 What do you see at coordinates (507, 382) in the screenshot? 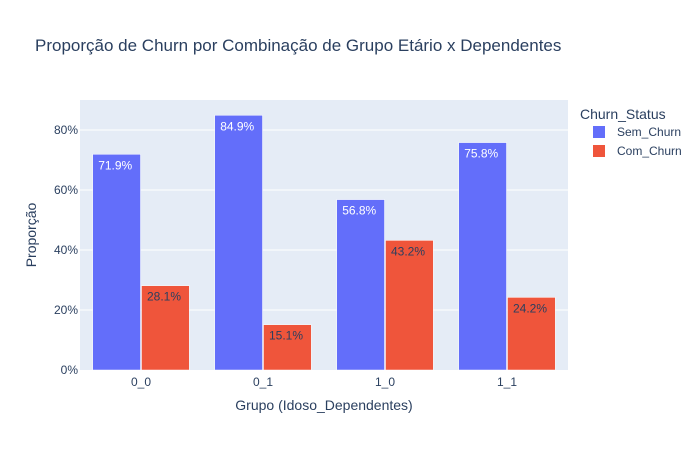
I see `x-tick-label: 1_1` at bounding box center [507, 382].